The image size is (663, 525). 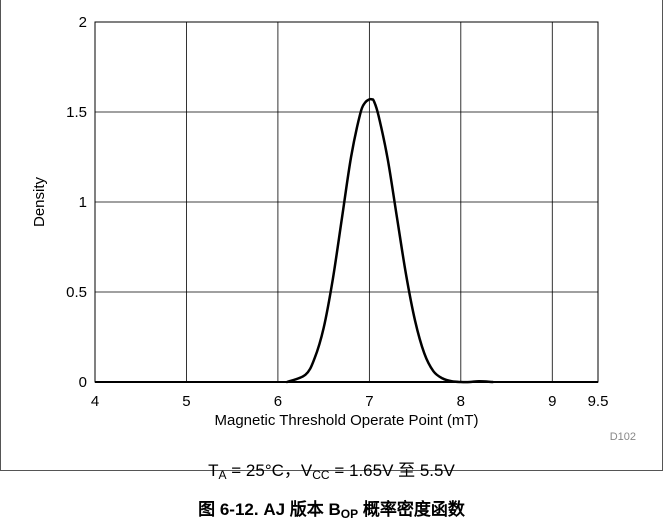 What do you see at coordinates (411, 509) in the screenshot?
I see `caption-suffix: 概率密度函数` at bounding box center [411, 509].